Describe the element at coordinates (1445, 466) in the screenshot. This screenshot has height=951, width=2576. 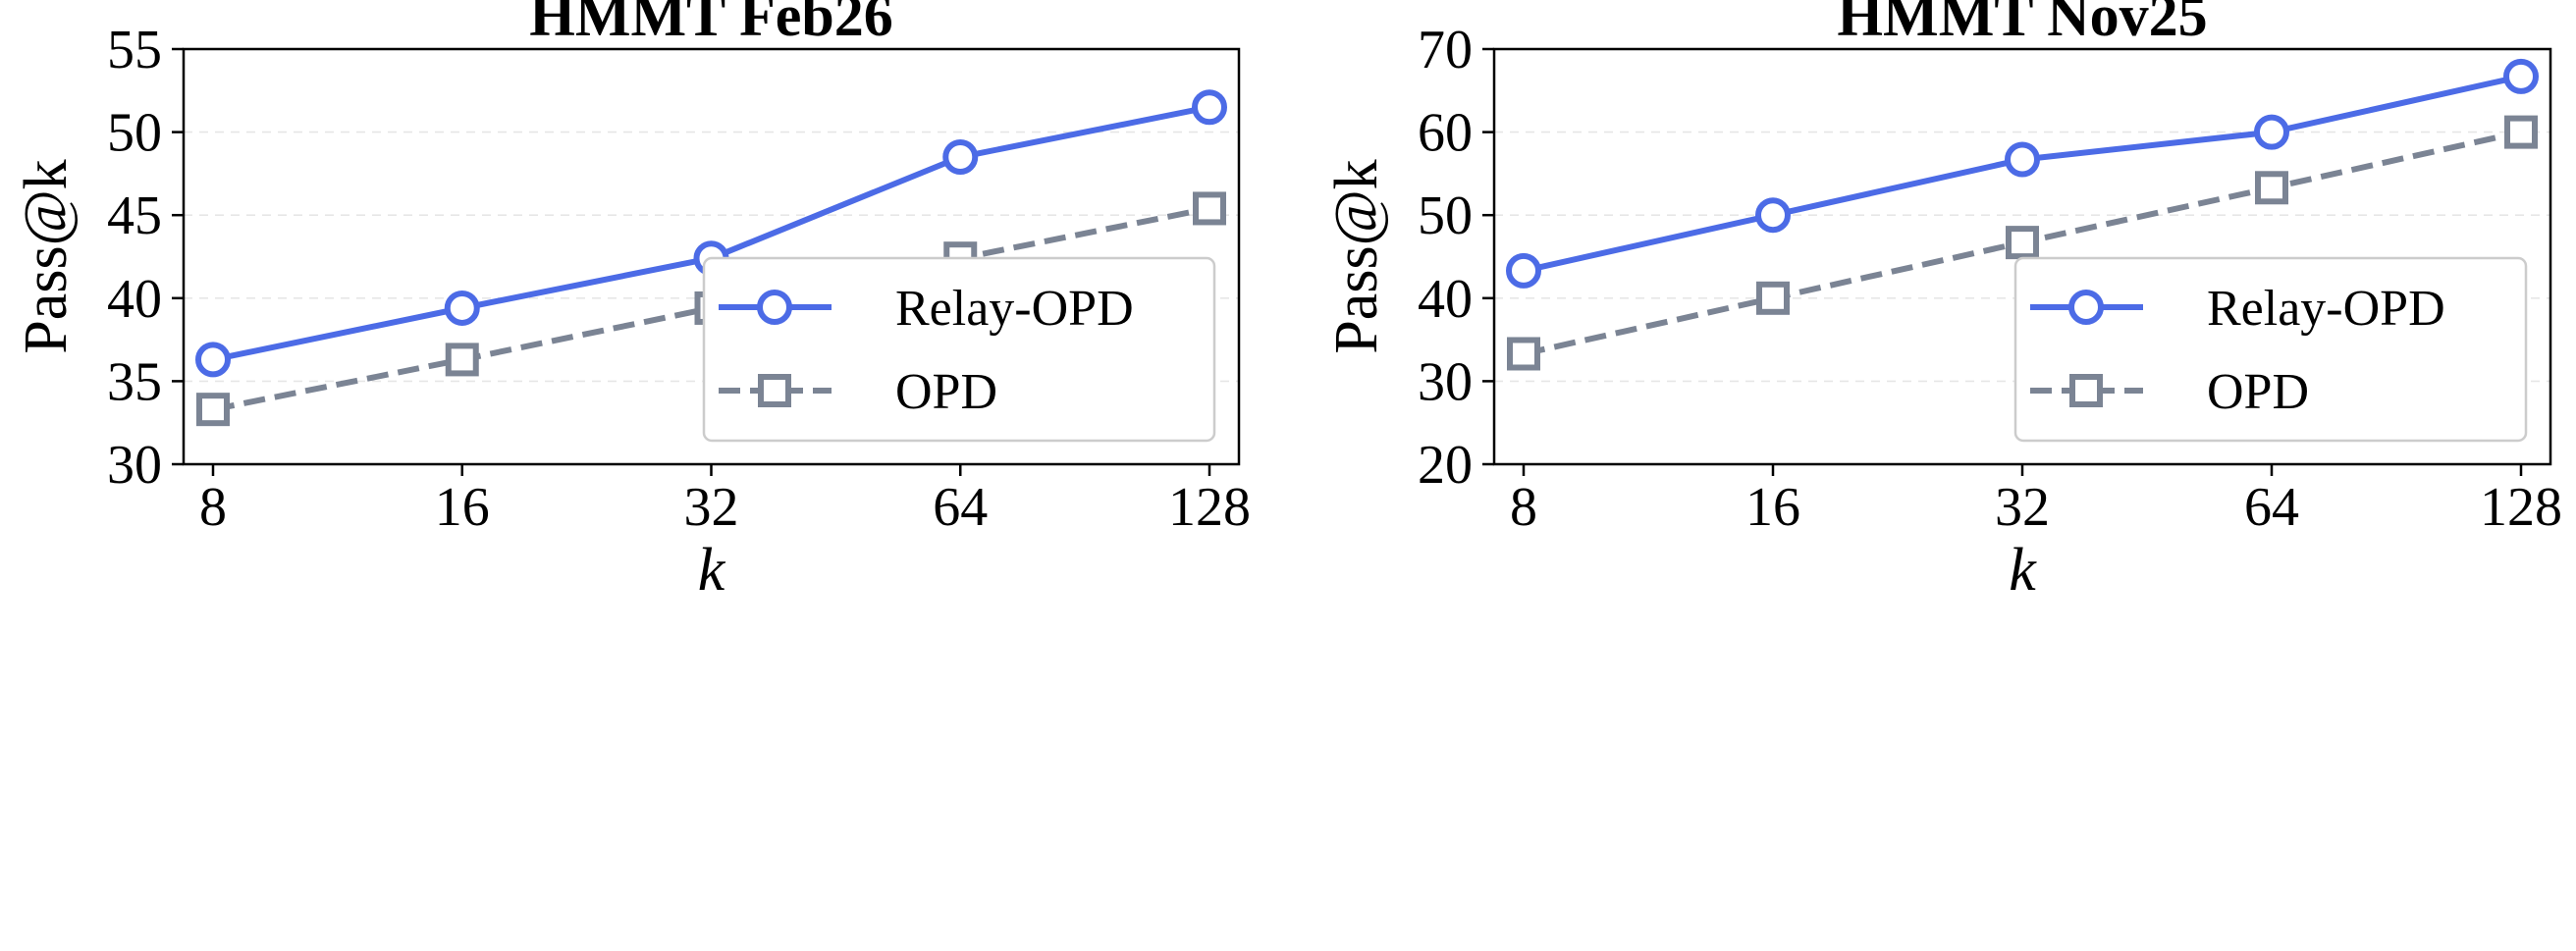
I see `y-tick-label: 20` at that location.